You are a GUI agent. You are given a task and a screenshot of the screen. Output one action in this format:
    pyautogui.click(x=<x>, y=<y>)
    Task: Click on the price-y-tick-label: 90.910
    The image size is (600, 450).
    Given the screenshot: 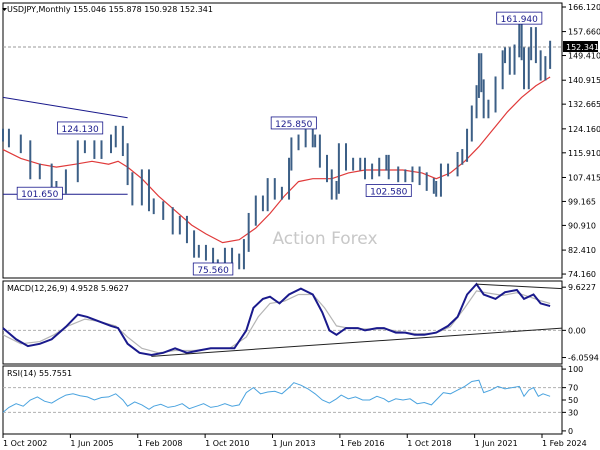 What is the action you would take?
    pyautogui.click(x=582, y=225)
    